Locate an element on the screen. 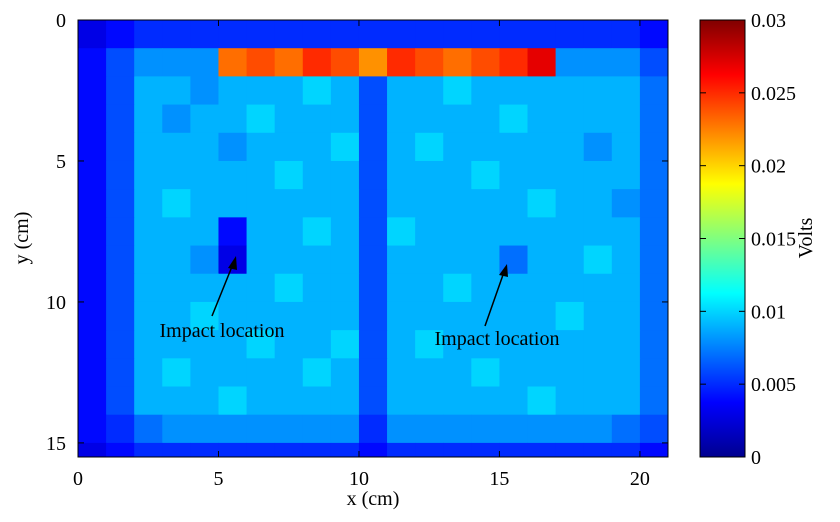 Image resolution: width=840 pixels, height=522 pixels. arrow is located at coordinates (222, 290).